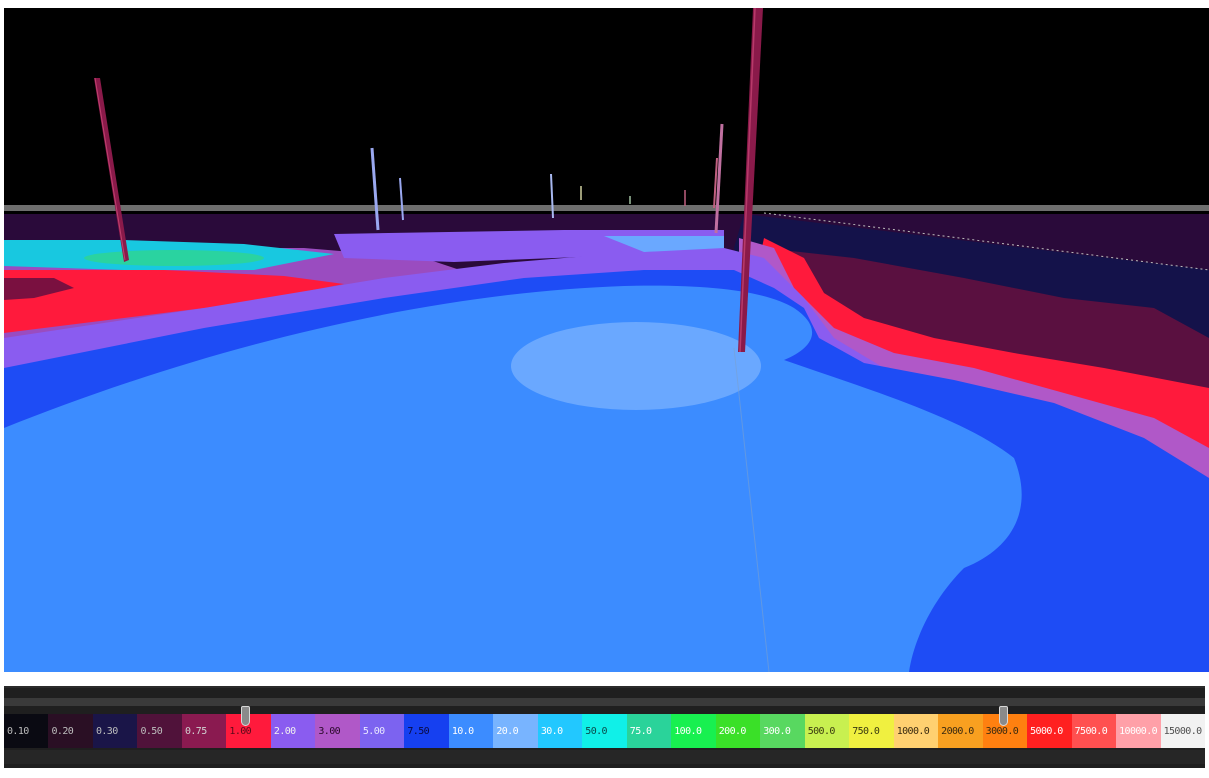 The image size is (1209, 778). Describe the element at coordinates (782, 731) in the screenshot. I see `legend-swatch: 300.0` at that location.